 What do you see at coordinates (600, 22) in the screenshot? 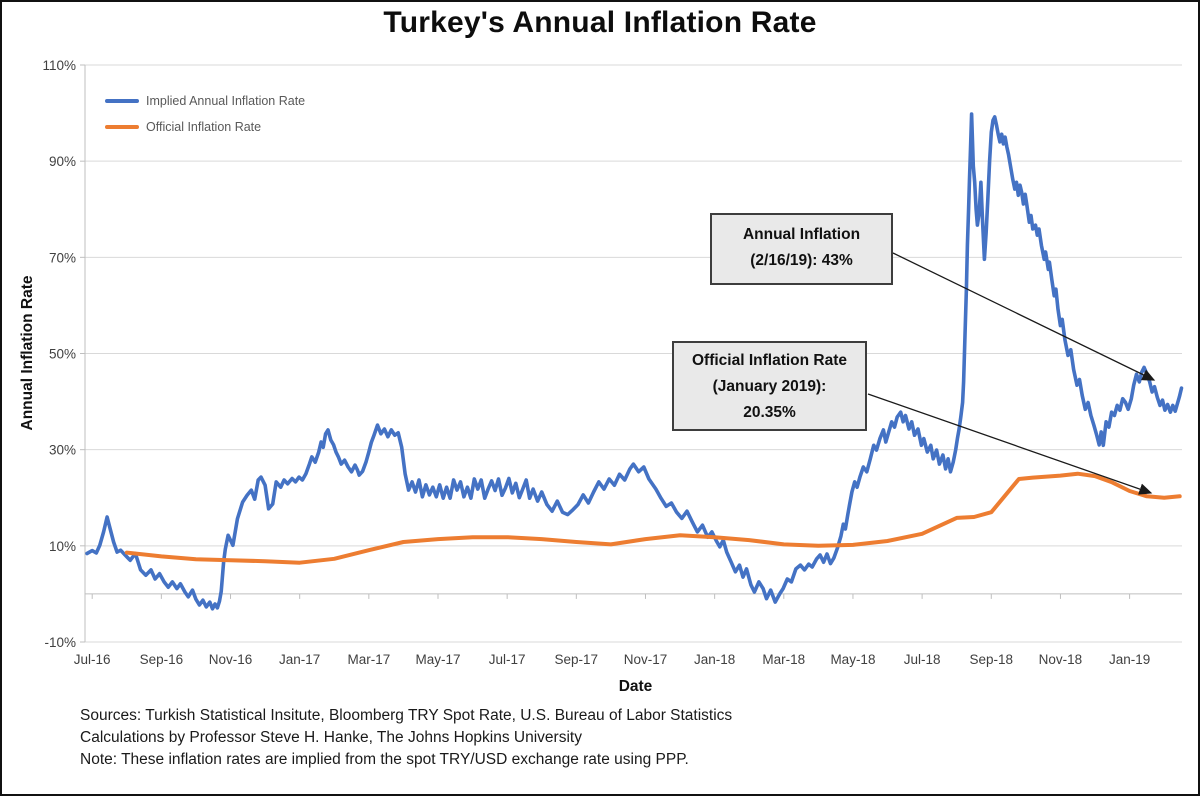
I see `chart-title: Turkey's Annual Inflation Rate` at bounding box center [600, 22].